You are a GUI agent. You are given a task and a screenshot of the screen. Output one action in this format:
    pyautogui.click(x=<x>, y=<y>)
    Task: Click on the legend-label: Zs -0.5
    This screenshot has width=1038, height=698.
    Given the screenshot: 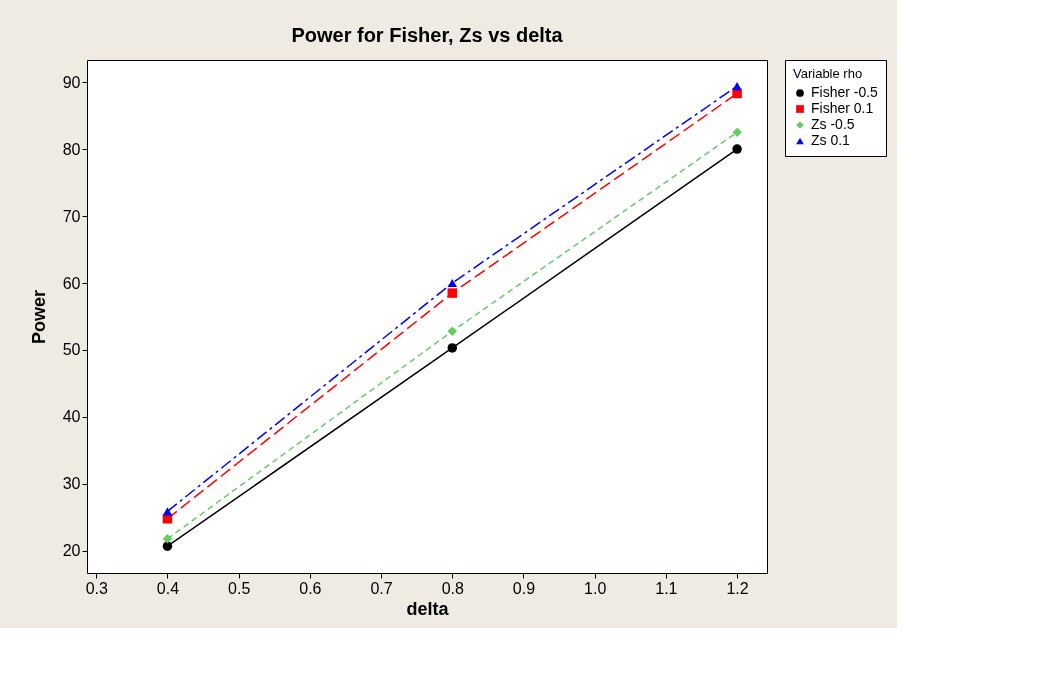 What is the action you would take?
    pyautogui.click(x=833, y=124)
    